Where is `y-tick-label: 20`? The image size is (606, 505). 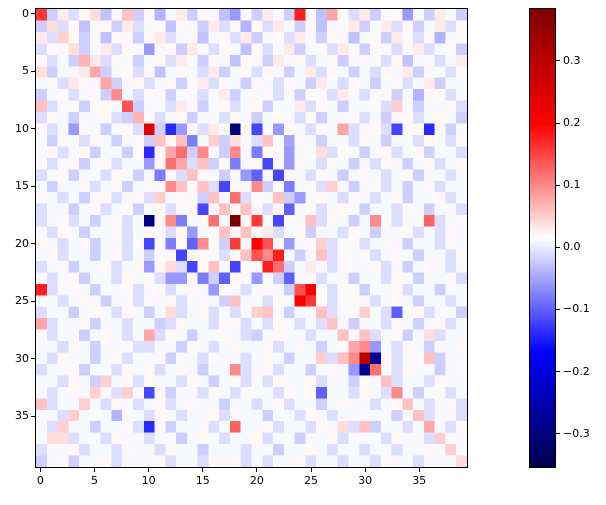
y-tick-label: 20 is located at coordinates (22, 243).